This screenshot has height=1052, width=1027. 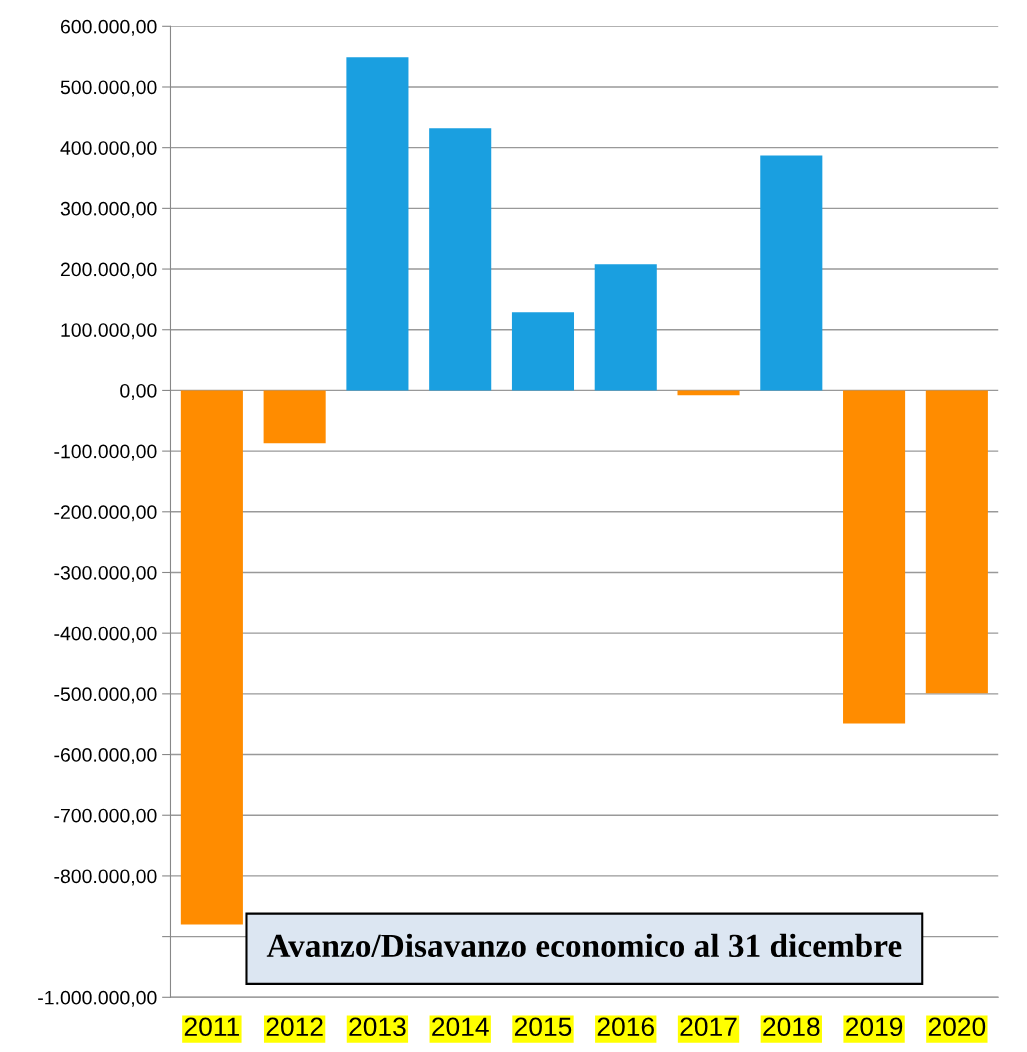 What do you see at coordinates (791, 1027) in the screenshot?
I see `x-tick-label: 2018` at bounding box center [791, 1027].